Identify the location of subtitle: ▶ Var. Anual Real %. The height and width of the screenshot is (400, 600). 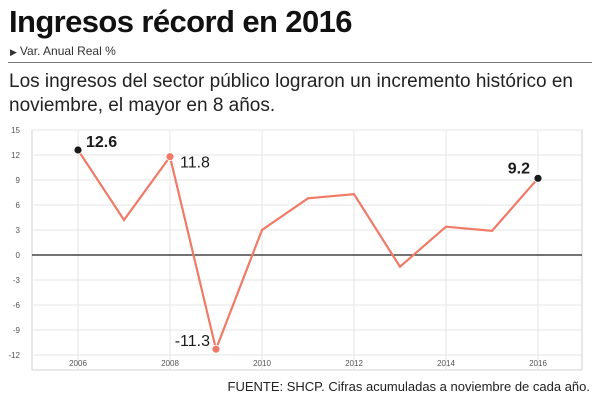
(63, 51).